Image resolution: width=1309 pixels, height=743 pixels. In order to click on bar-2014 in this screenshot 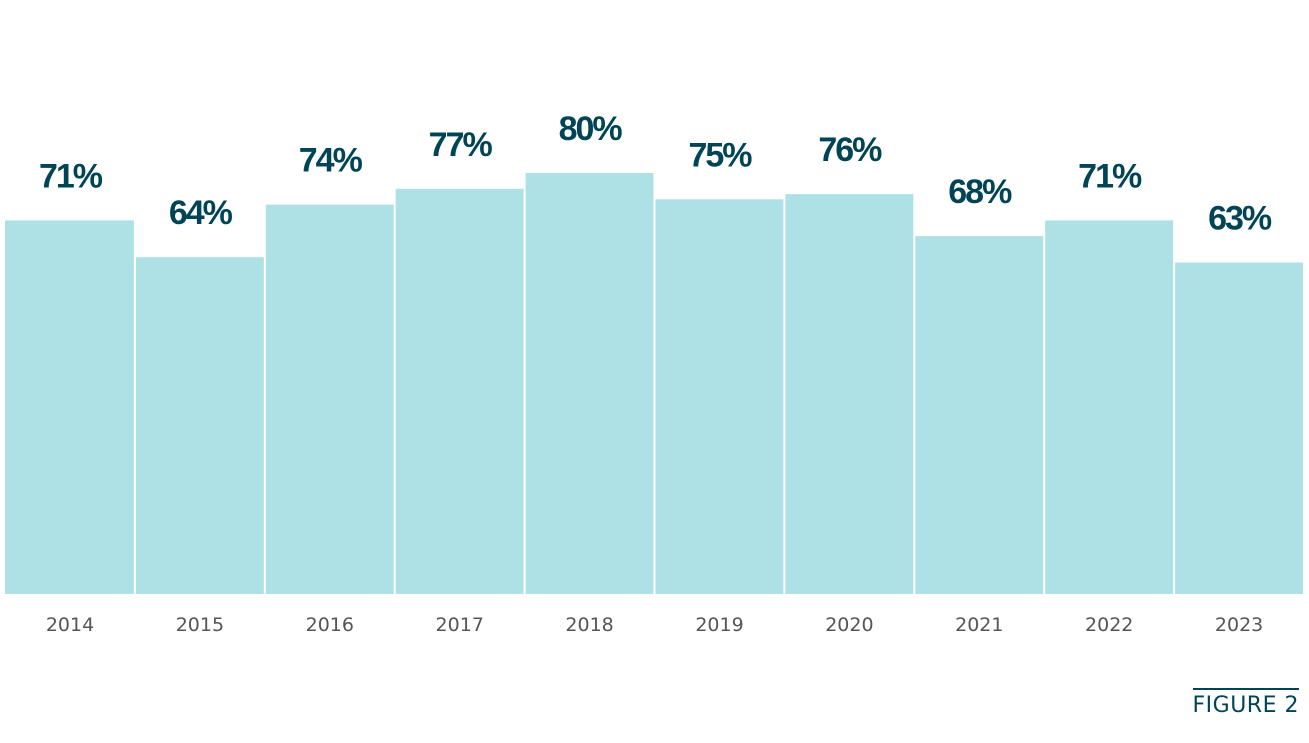, I will do `click(69, 407)`.